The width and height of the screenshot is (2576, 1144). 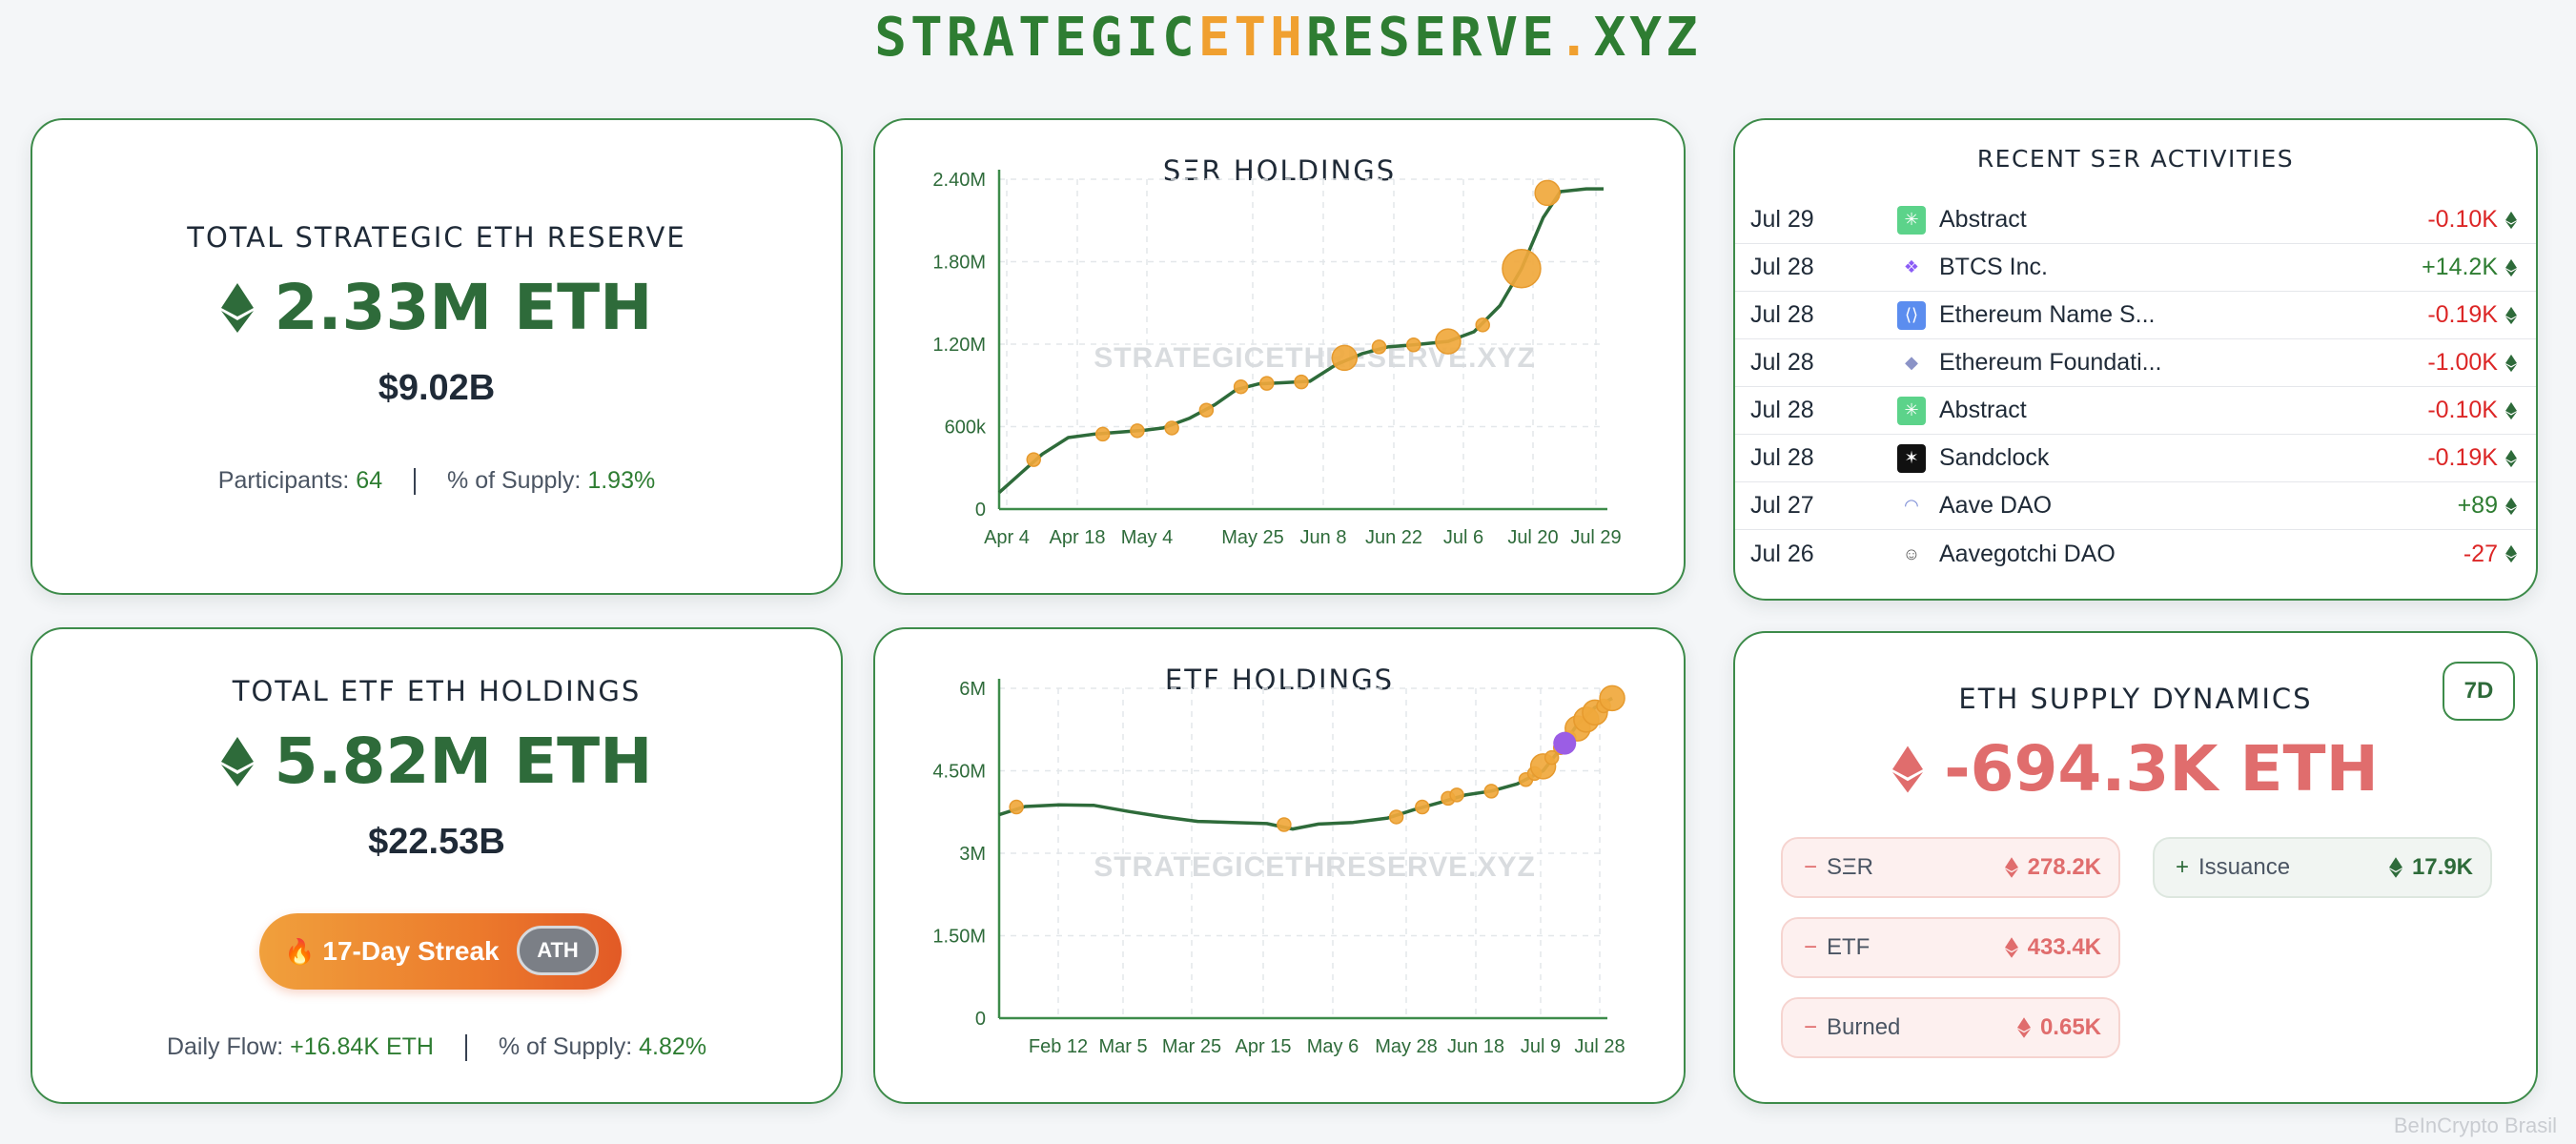 What do you see at coordinates (1058, 1046) in the screenshot?
I see `x-tick-label: Feb 12` at bounding box center [1058, 1046].